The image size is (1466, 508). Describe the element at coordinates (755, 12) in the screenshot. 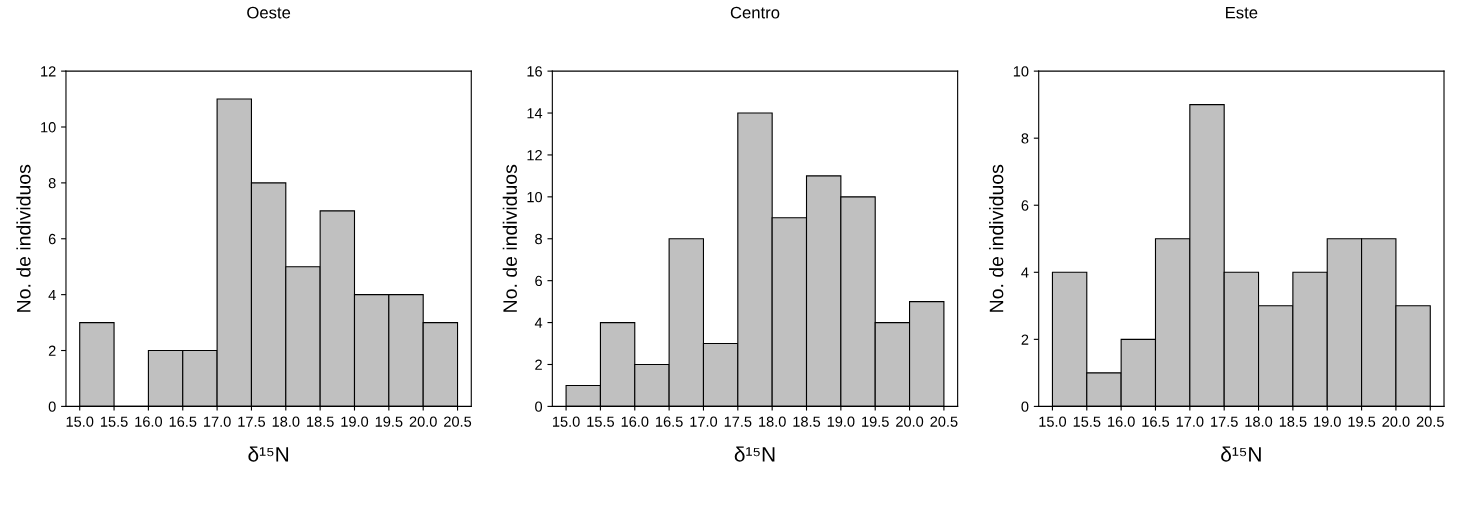

I see `chart-title: Centro` at that location.